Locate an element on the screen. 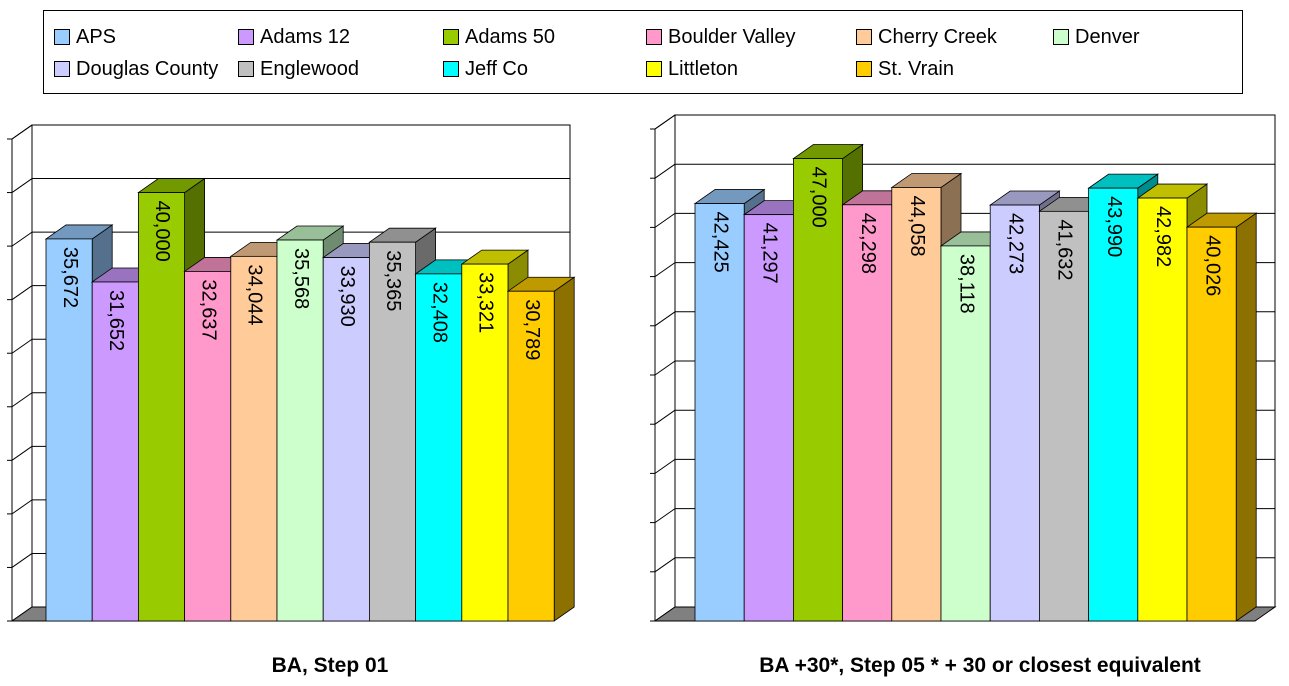 The width and height of the screenshot is (1289, 686). legend-label: Littleton is located at coordinates (703, 68).